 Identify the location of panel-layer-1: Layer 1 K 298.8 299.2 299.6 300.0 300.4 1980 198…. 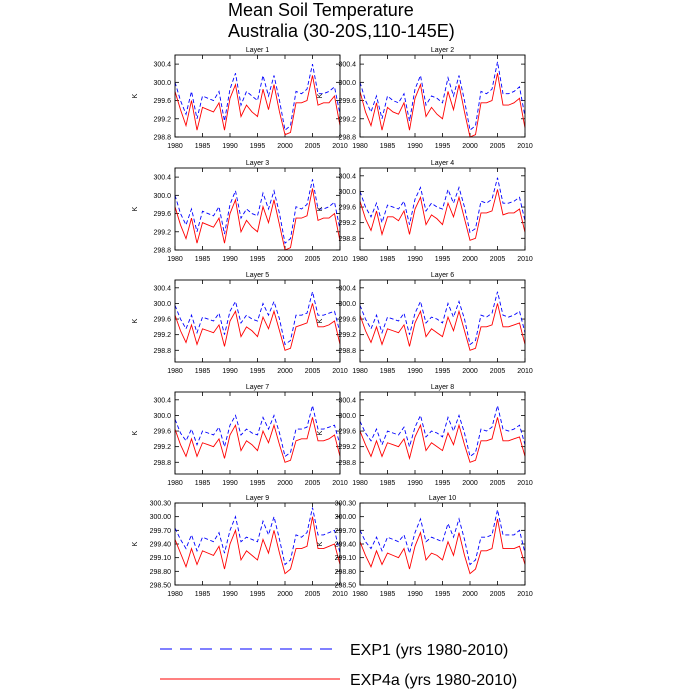
(240, 98).